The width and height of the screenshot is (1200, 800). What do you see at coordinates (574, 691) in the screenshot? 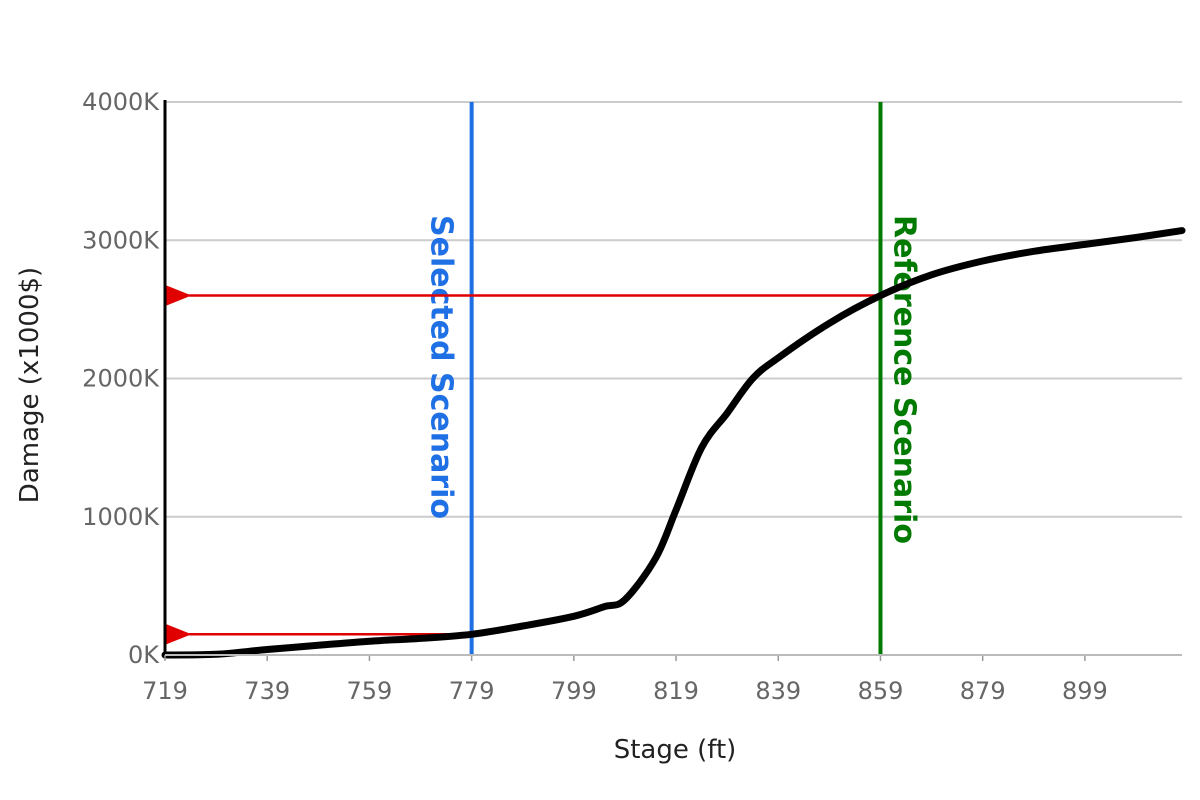
I see `x-tick-label-799: 799` at bounding box center [574, 691].